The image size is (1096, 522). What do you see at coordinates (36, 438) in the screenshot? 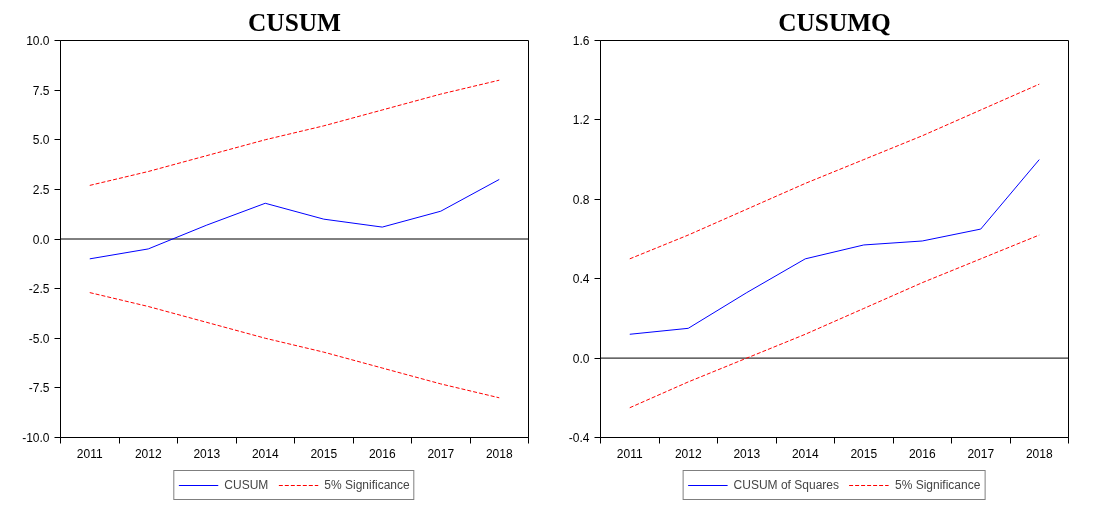
I see `y-tick-label: -10.0` at bounding box center [36, 438].